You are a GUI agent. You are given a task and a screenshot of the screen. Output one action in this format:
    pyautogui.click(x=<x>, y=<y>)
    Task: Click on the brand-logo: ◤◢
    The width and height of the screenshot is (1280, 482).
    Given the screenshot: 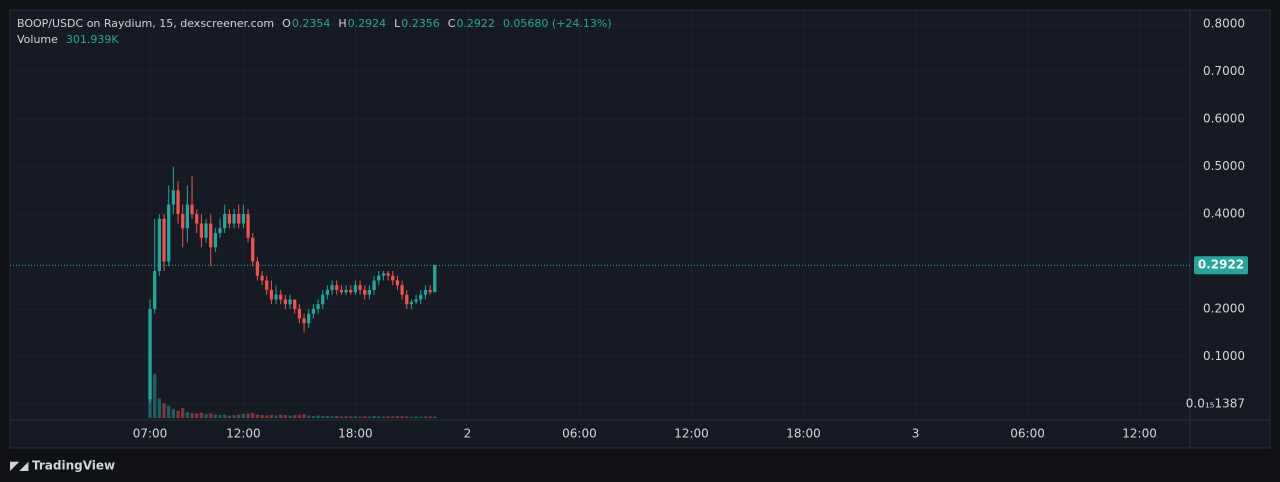 What is the action you would take?
    pyautogui.click(x=19, y=466)
    